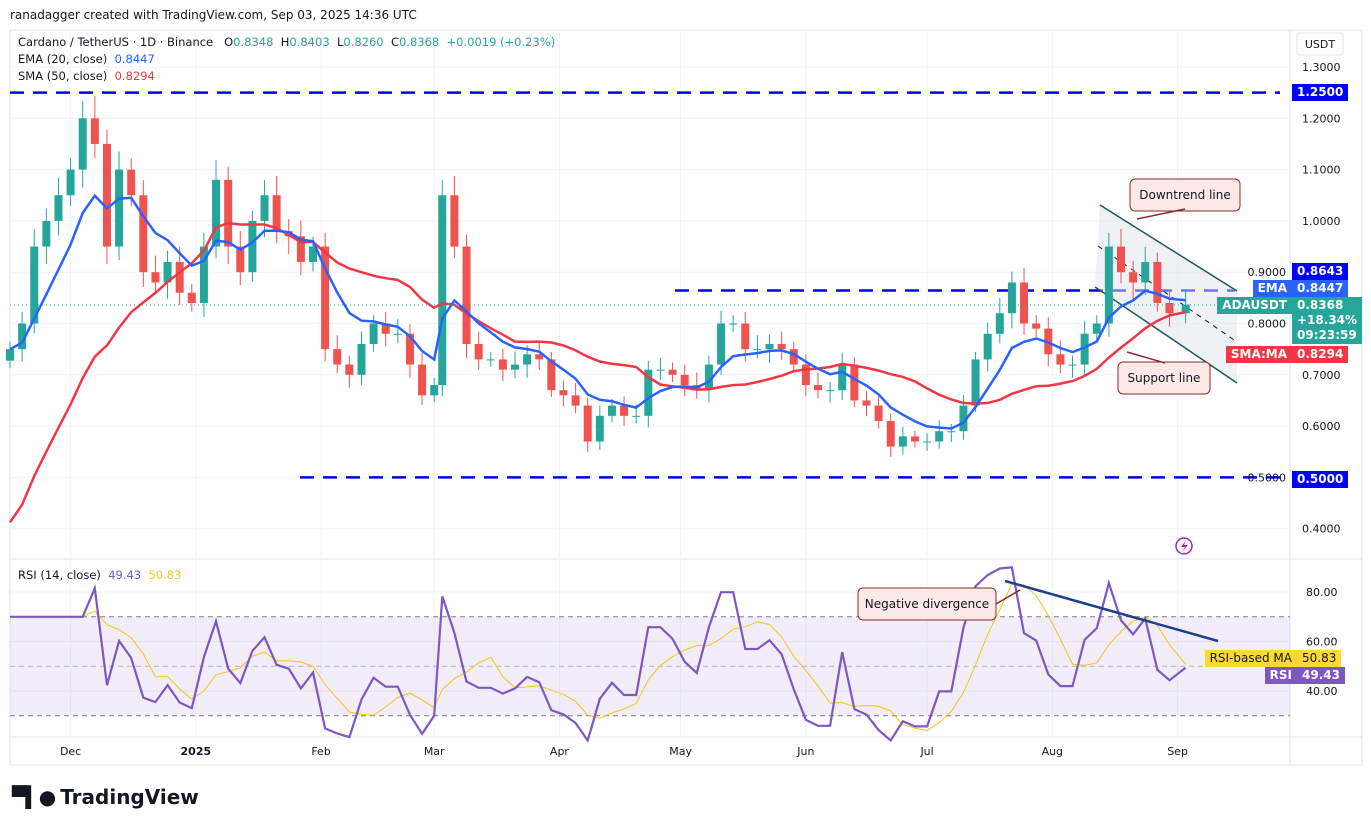 This screenshot has height=826, width=1371. I want to click on rsi-legend: RSI (14, close) 49.43 50.83, so click(99, 575).